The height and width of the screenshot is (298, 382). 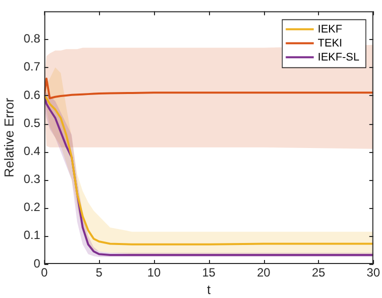 What do you see at coordinates (208, 289) in the screenshot?
I see `x-axis-title: t` at bounding box center [208, 289].